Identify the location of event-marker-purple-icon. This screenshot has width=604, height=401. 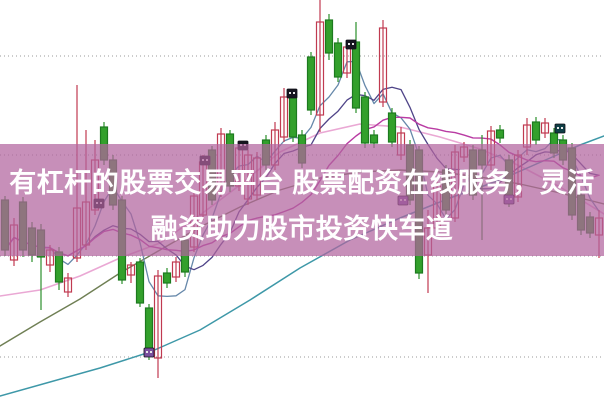
(149, 352).